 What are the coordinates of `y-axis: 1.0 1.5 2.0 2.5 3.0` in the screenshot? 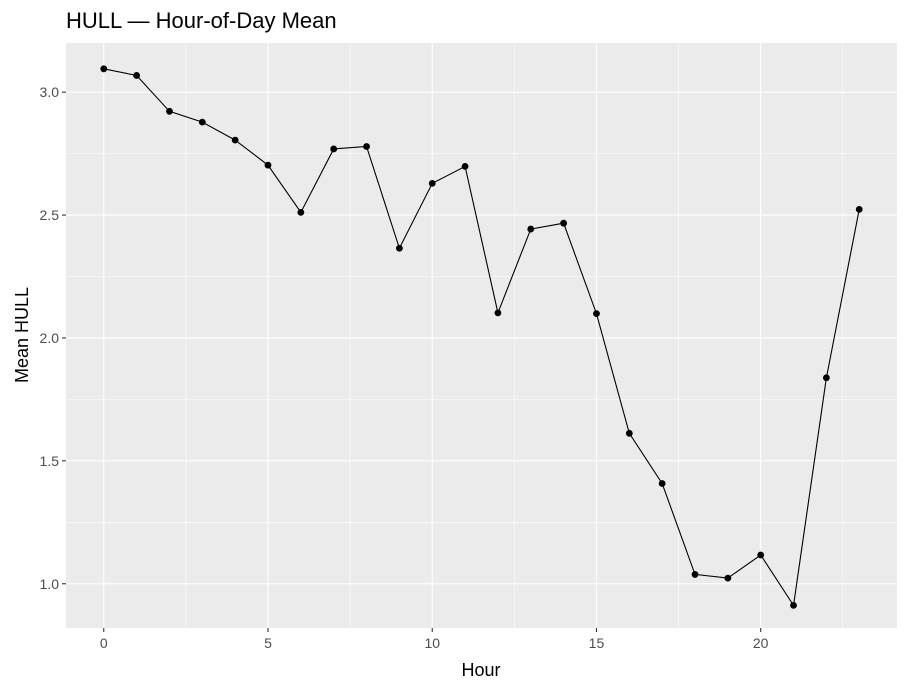 It's located at (53, 338).